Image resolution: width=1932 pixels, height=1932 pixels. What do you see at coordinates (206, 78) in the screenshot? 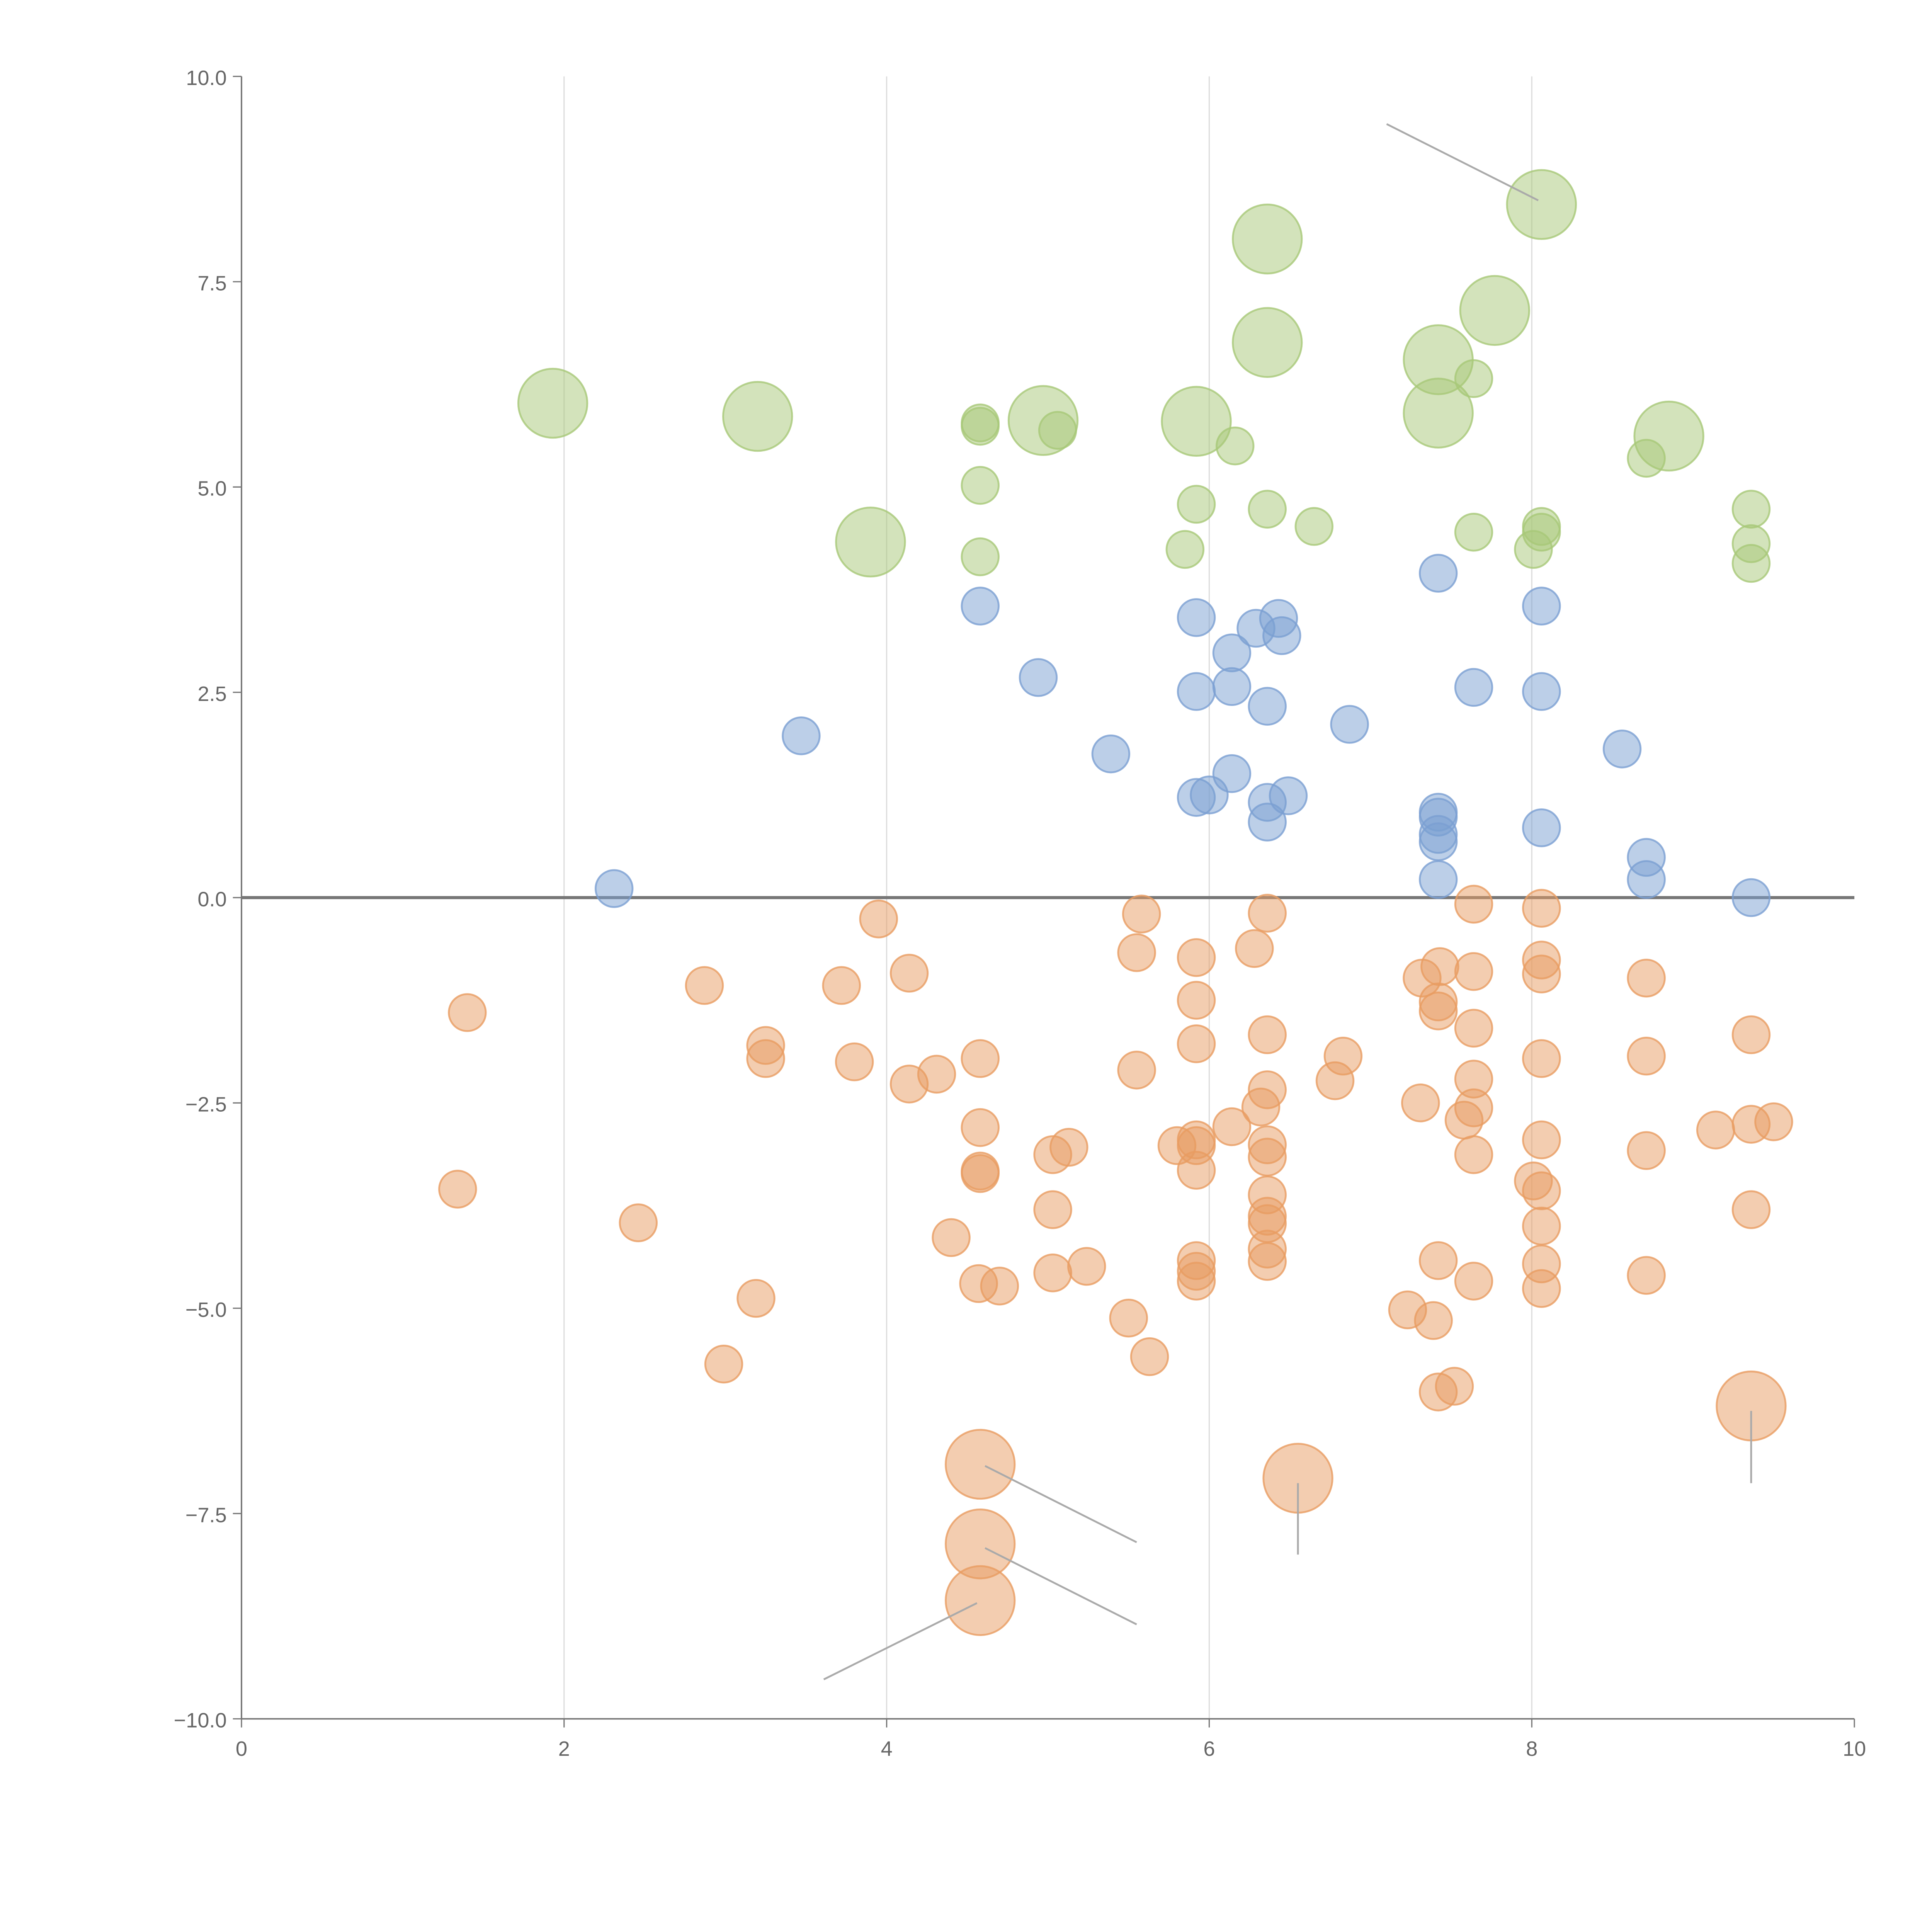
I see `y-tick-label: 10.0` at bounding box center [206, 78].